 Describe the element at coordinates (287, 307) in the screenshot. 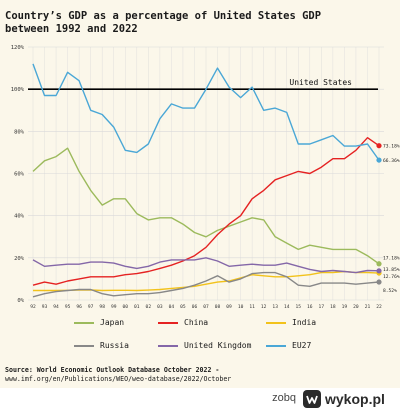

I see `x-tick-label: 14` at that location.